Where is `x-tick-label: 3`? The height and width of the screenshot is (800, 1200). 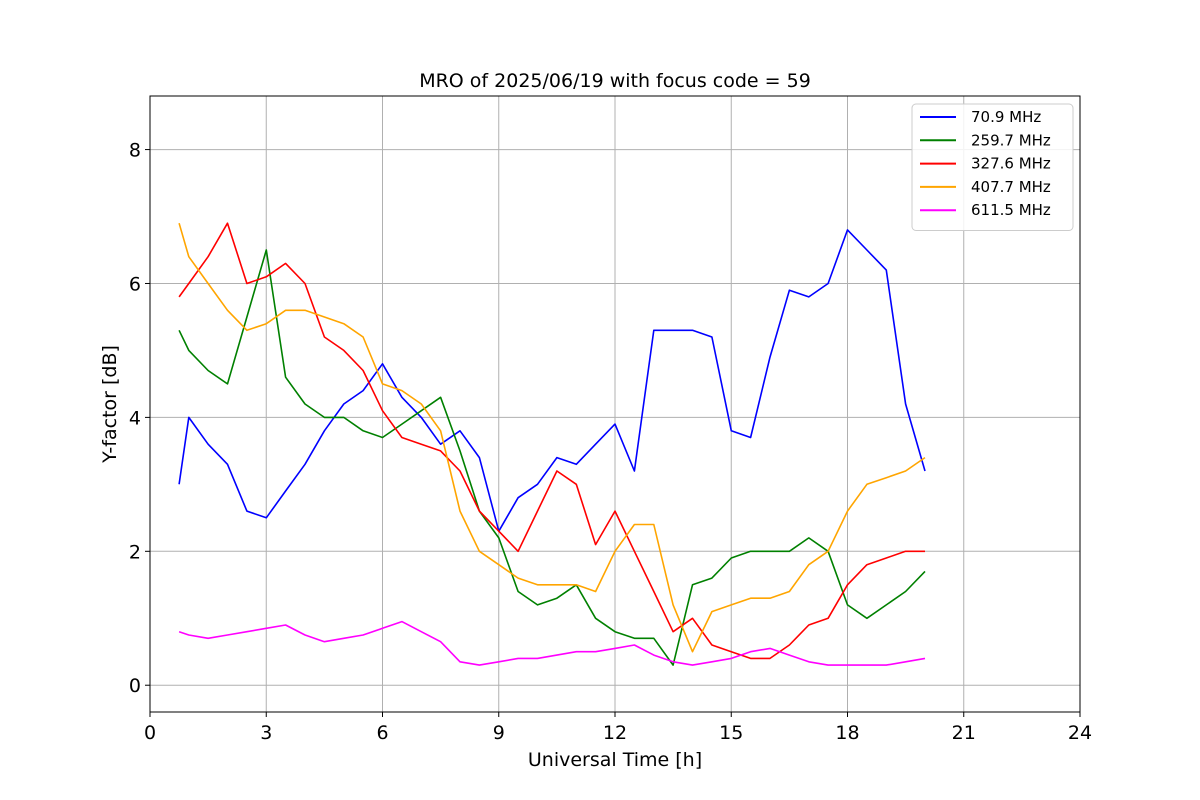
x-tick-label: 3 is located at coordinates (266, 733).